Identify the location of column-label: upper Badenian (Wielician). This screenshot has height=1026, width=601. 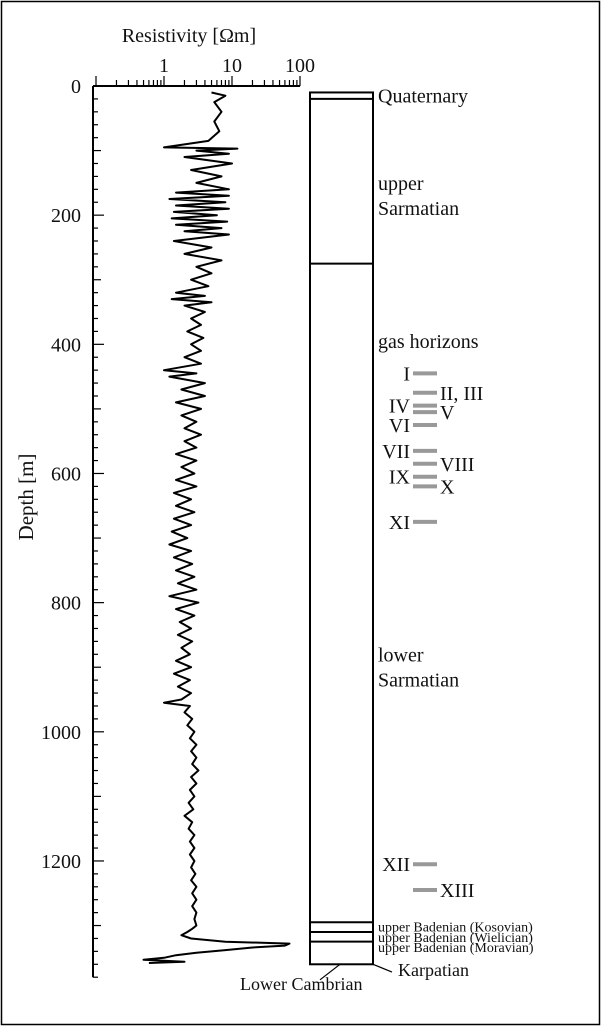
(455, 938).